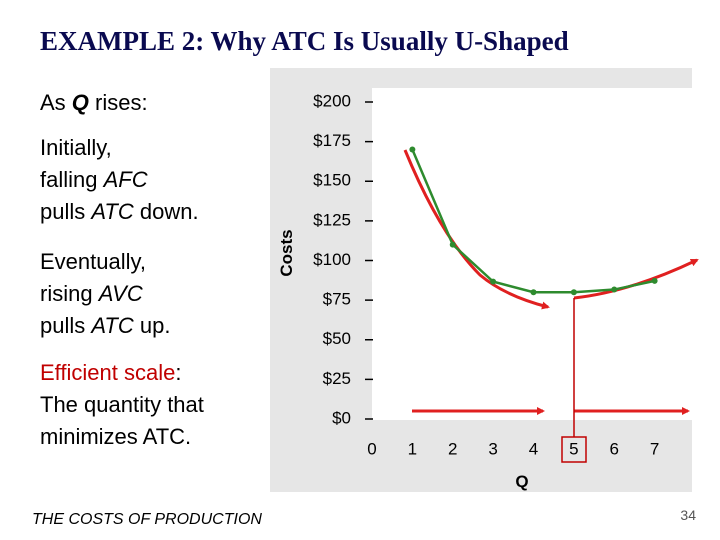 The height and width of the screenshot is (540, 720). What do you see at coordinates (147, 519) in the screenshot?
I see `footer: THE COSTS OF PRODUCTION` at bounding box center [147, 519].